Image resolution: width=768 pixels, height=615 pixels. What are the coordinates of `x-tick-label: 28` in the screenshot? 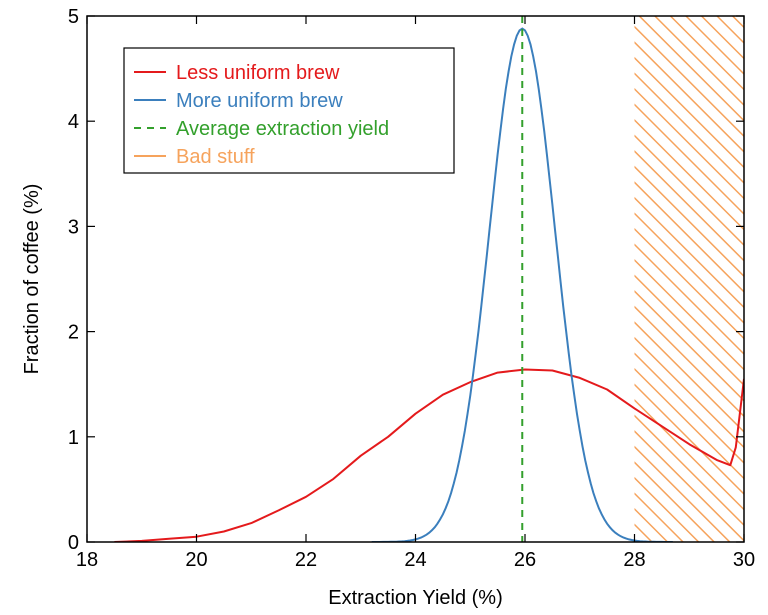 It's located at (634, 560).